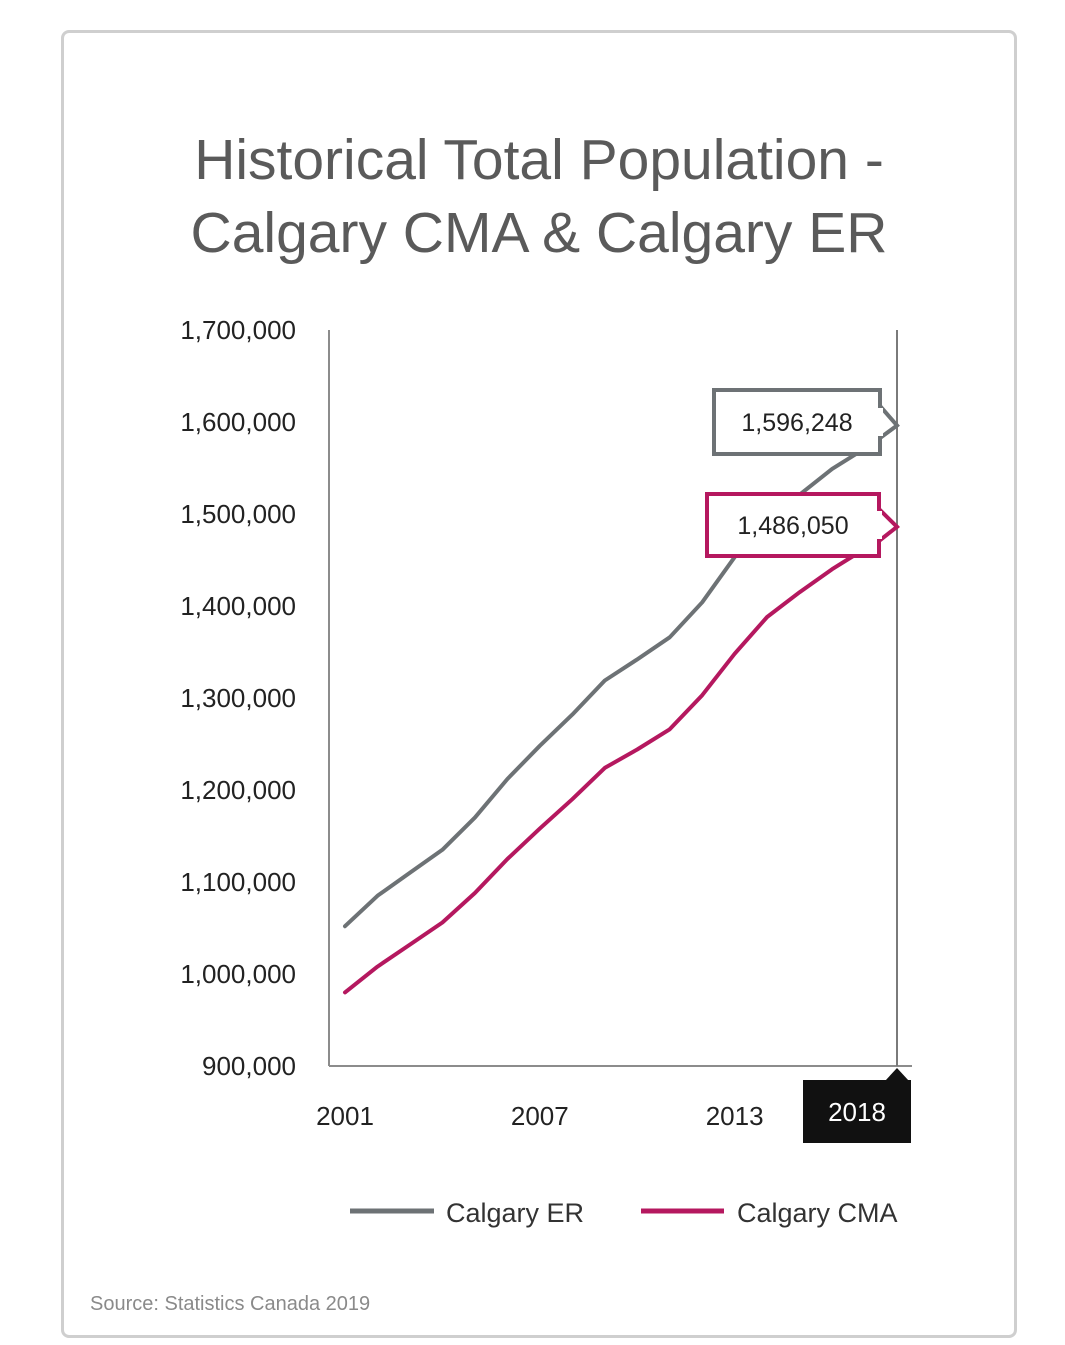 This screenshot has height=1345, width=1065. What do you see at coordinates (515, 1213) in the screenshot?
I see `legend-label-calgary-er: Calgary ER` at bounding box center [515, 1213].